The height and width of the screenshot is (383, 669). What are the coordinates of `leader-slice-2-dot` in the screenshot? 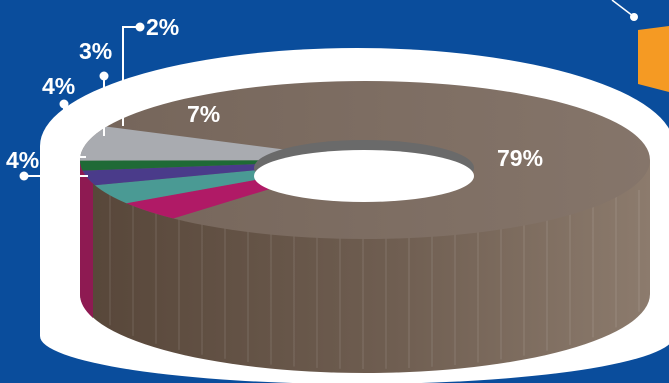 It's located at (64, 104).